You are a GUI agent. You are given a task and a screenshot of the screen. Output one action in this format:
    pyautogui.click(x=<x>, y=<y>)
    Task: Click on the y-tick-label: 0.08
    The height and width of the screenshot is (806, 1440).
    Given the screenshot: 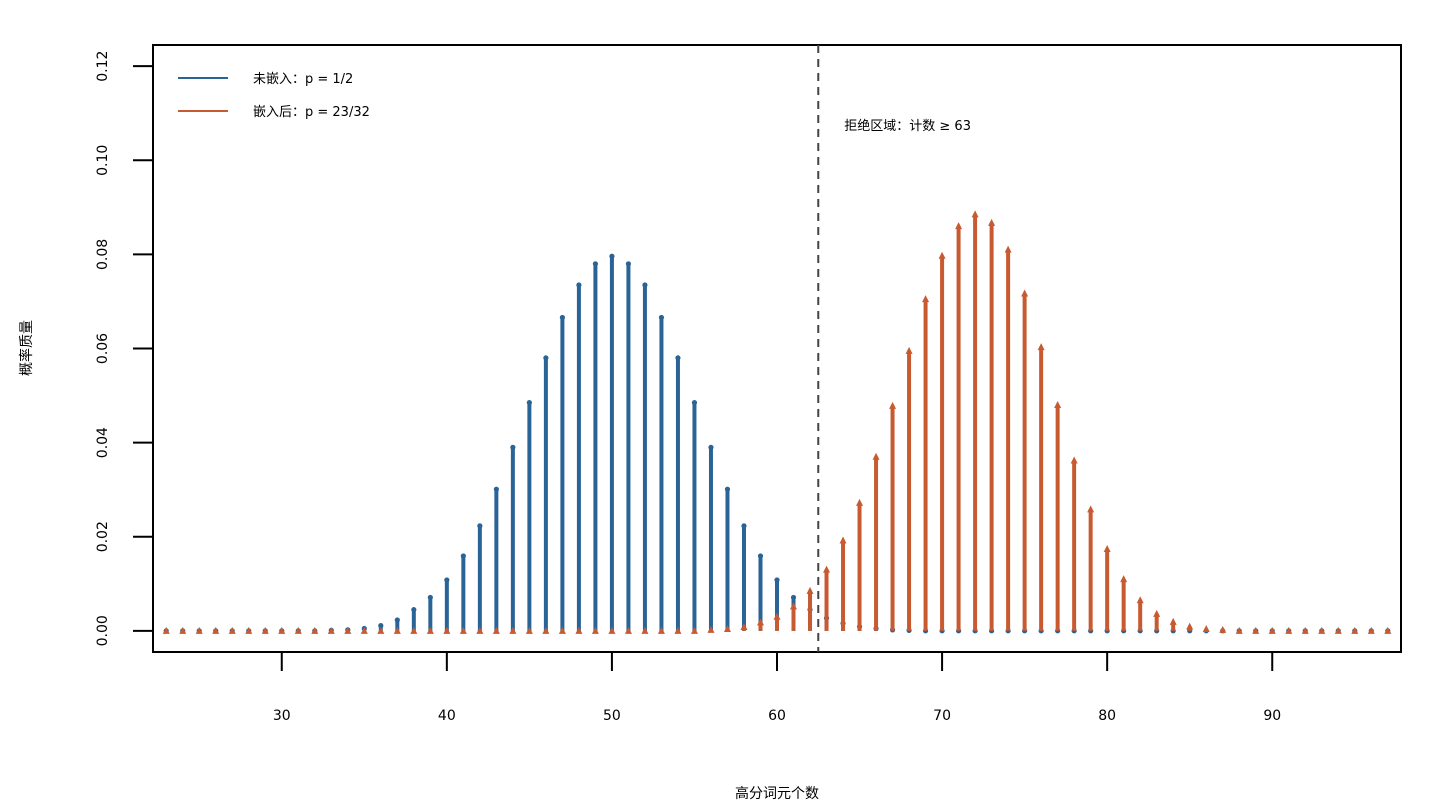 What is the action you would take?
    pyautogui.click(x=103, y=254)
    